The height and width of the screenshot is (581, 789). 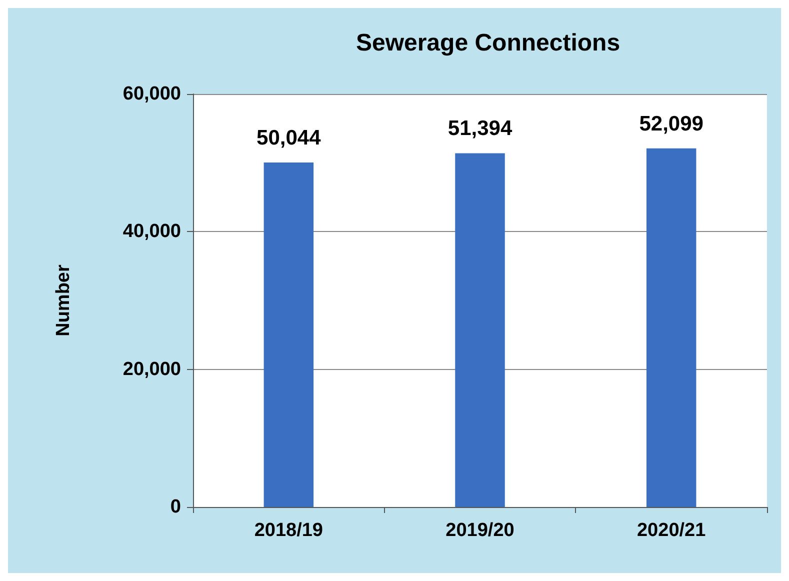 What do you see at coordinates (480, 128) in the screenshot?
I see `data-label: 51,394` at bounding box center [480, 128].